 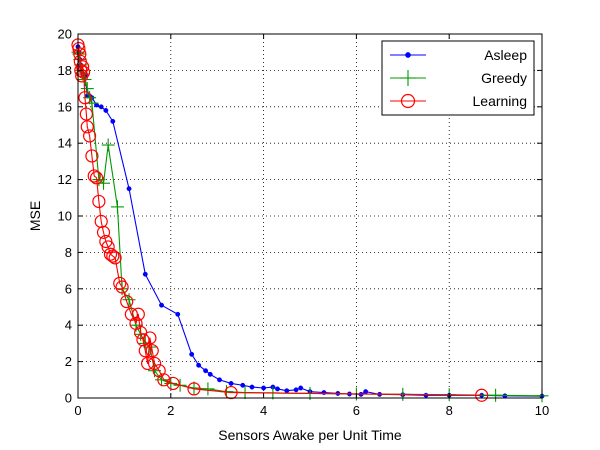 What do you see at coordinates (68, 325) in the screenshot?
I see `y-tick-label-4: 4` at bounding box center [68, 325].